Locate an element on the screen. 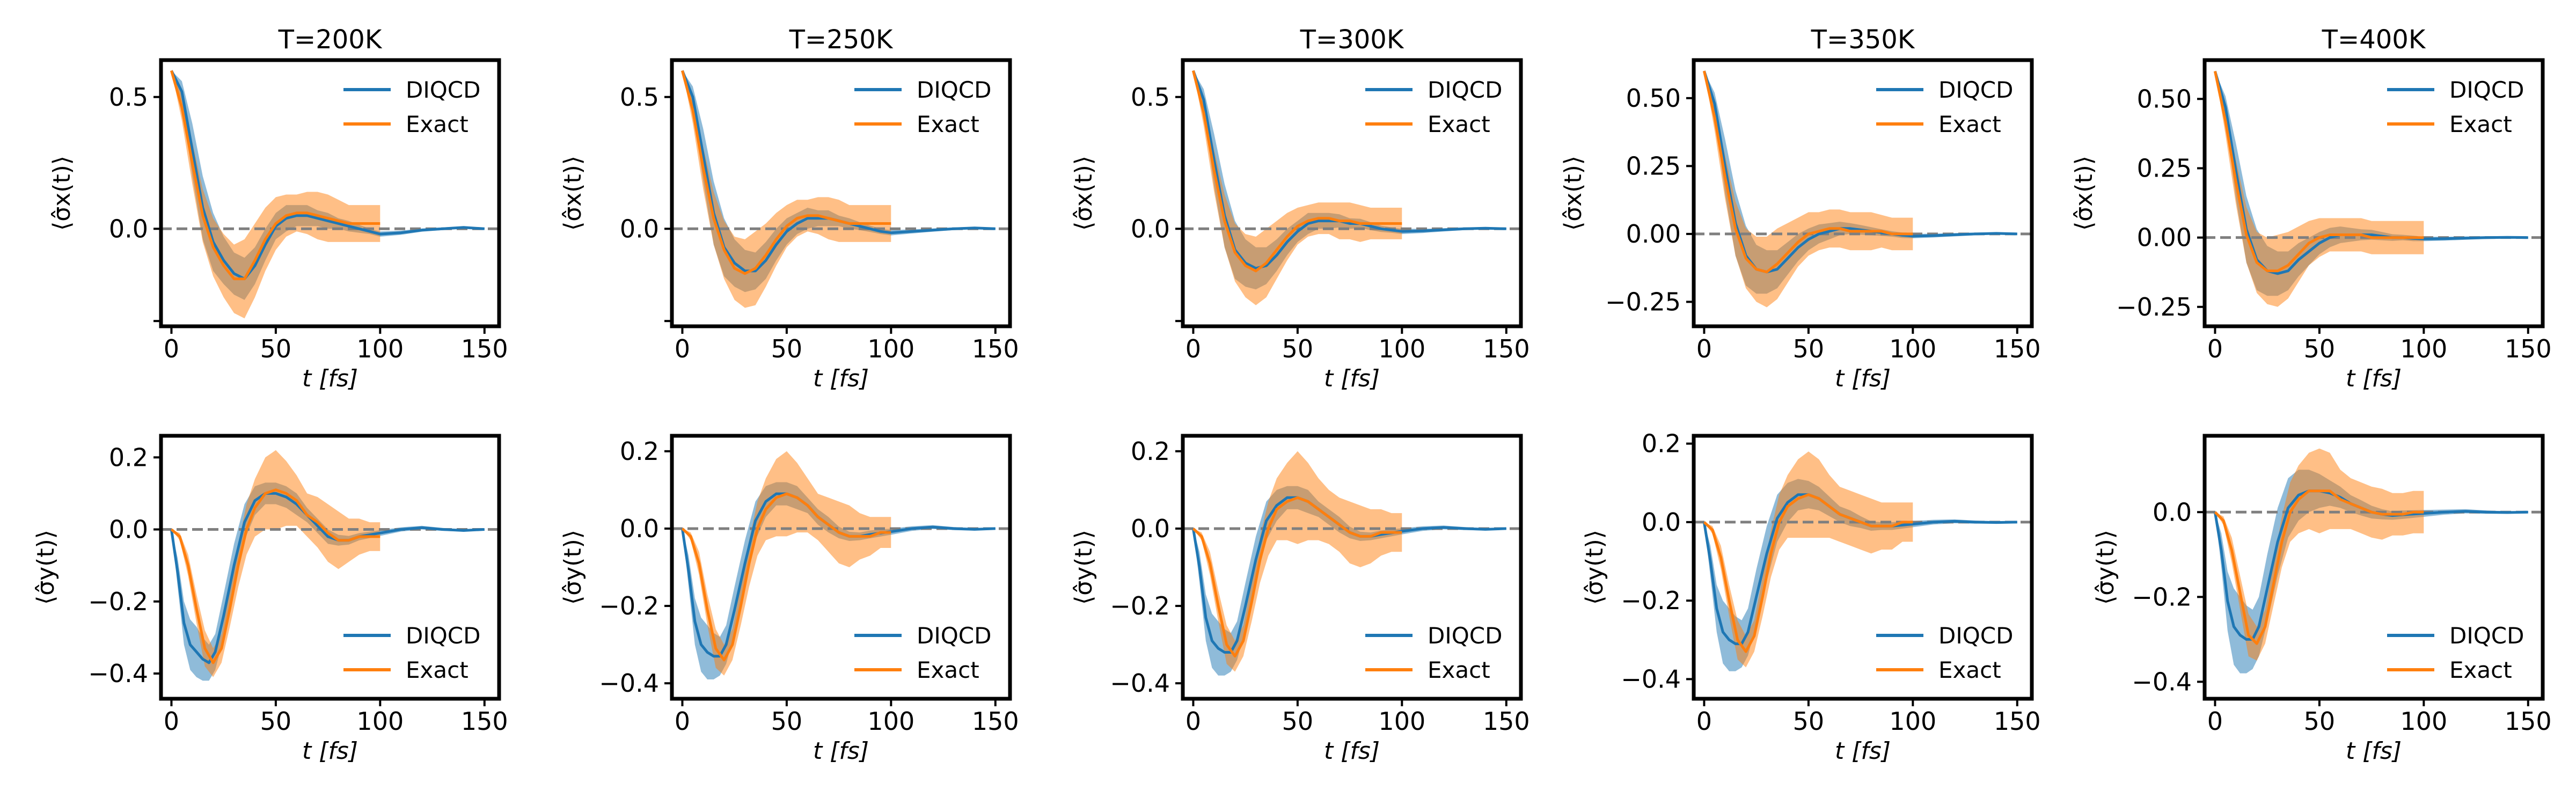 Image resolution: width=2576 pixels, height=805 pixels. y-tick-label: 0.00 is located at coordinates (2164, 237).